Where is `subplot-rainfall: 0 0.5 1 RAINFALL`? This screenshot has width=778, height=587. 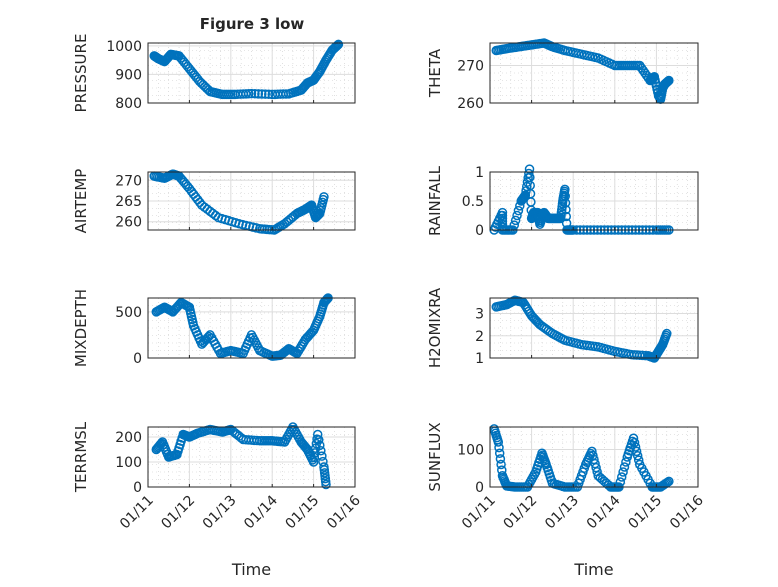
subplot-rainfall: 0 0.5 1 RAINFALL is located at coordinates (562, 201).